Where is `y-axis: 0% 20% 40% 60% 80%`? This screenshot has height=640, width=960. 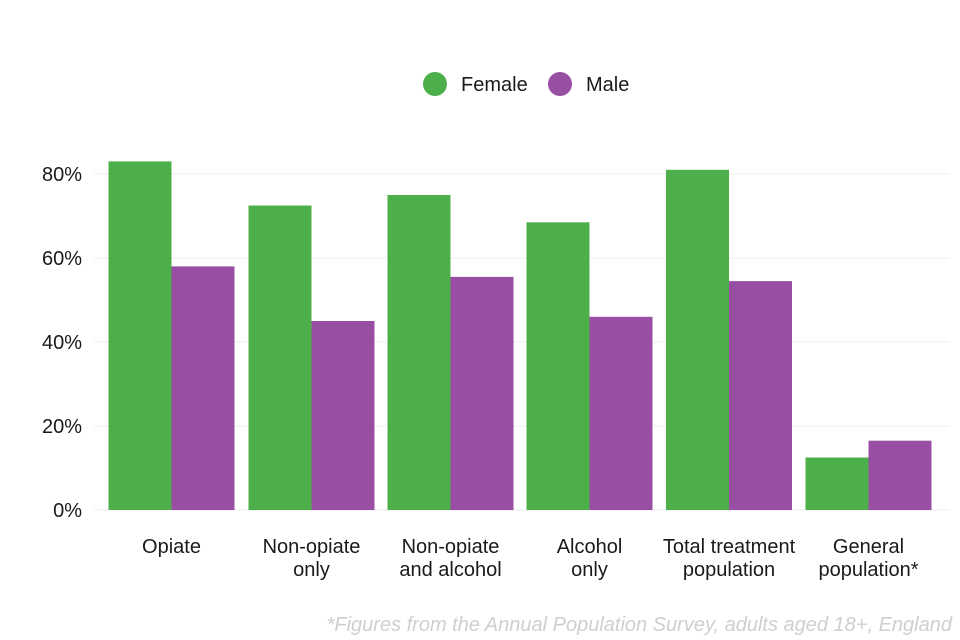
y-axis: 0% 20% 40% 60% 80% is located at coordinates (62, 343).